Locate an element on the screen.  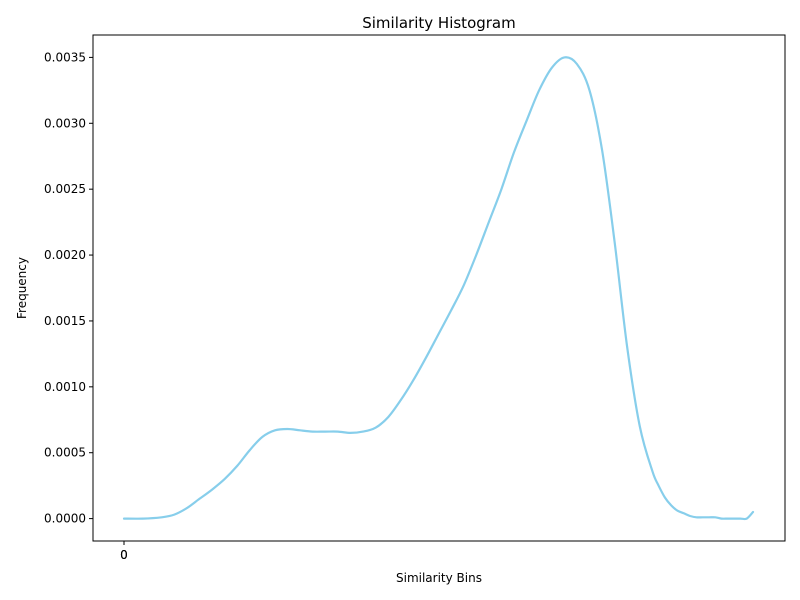
y-tick-label: 0.0025 is located at coordinates (65, 189).